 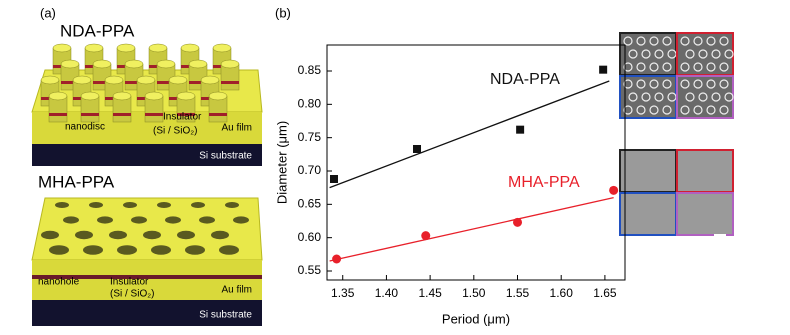 What do you see at coordinates (474, 293) in the screenshot?
I see `x-tick-label: 1.50` at bounding box center [474, 293].